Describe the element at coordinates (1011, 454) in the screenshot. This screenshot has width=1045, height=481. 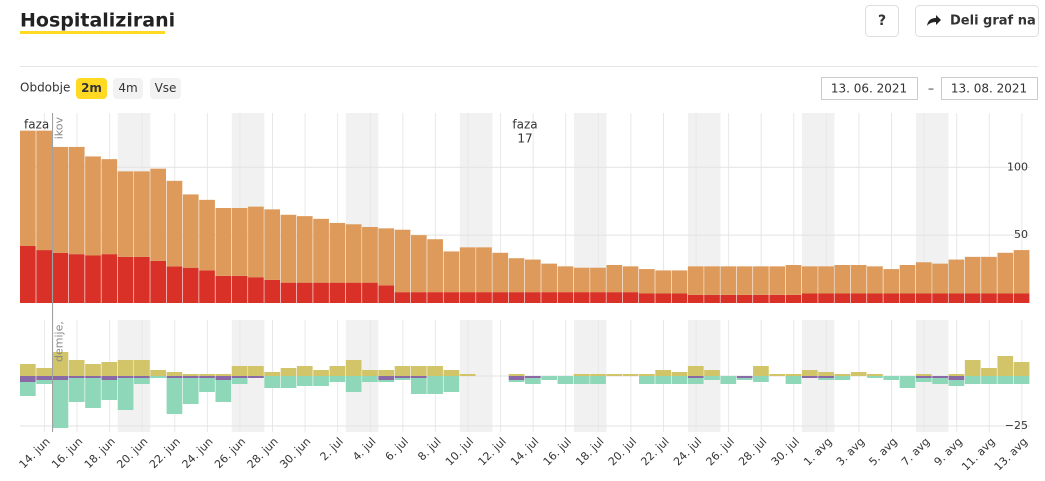
I see `x-tick-label: 13. avg` at that location.